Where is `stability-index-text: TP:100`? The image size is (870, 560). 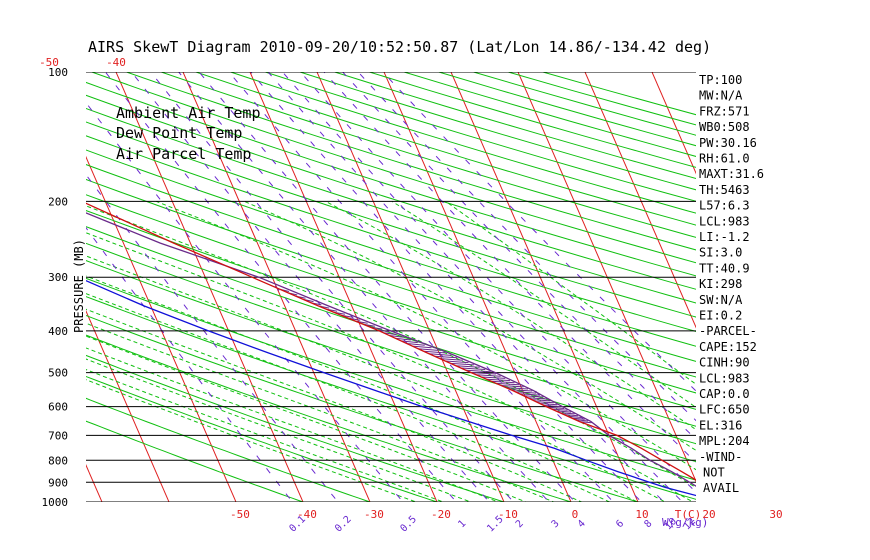 stability-index-text: TP:100 is located at coordinates (720, 80).